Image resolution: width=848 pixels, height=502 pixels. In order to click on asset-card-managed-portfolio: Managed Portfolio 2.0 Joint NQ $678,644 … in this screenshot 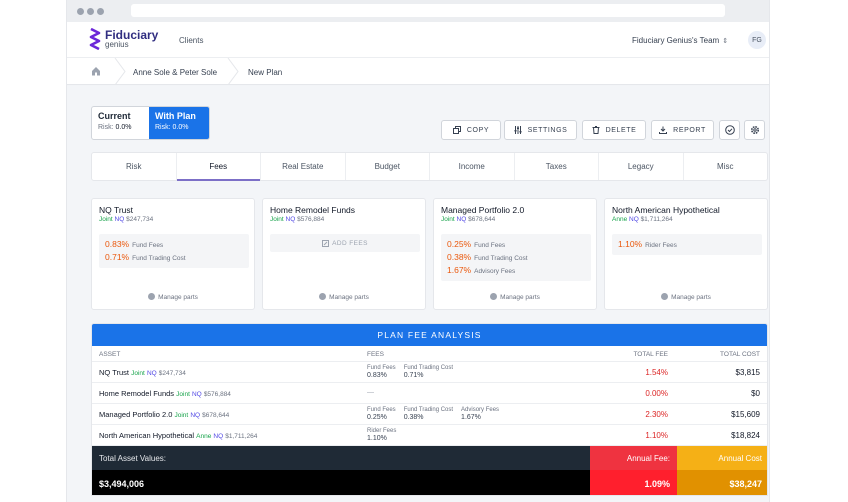, I will do `click(515, 254)`.